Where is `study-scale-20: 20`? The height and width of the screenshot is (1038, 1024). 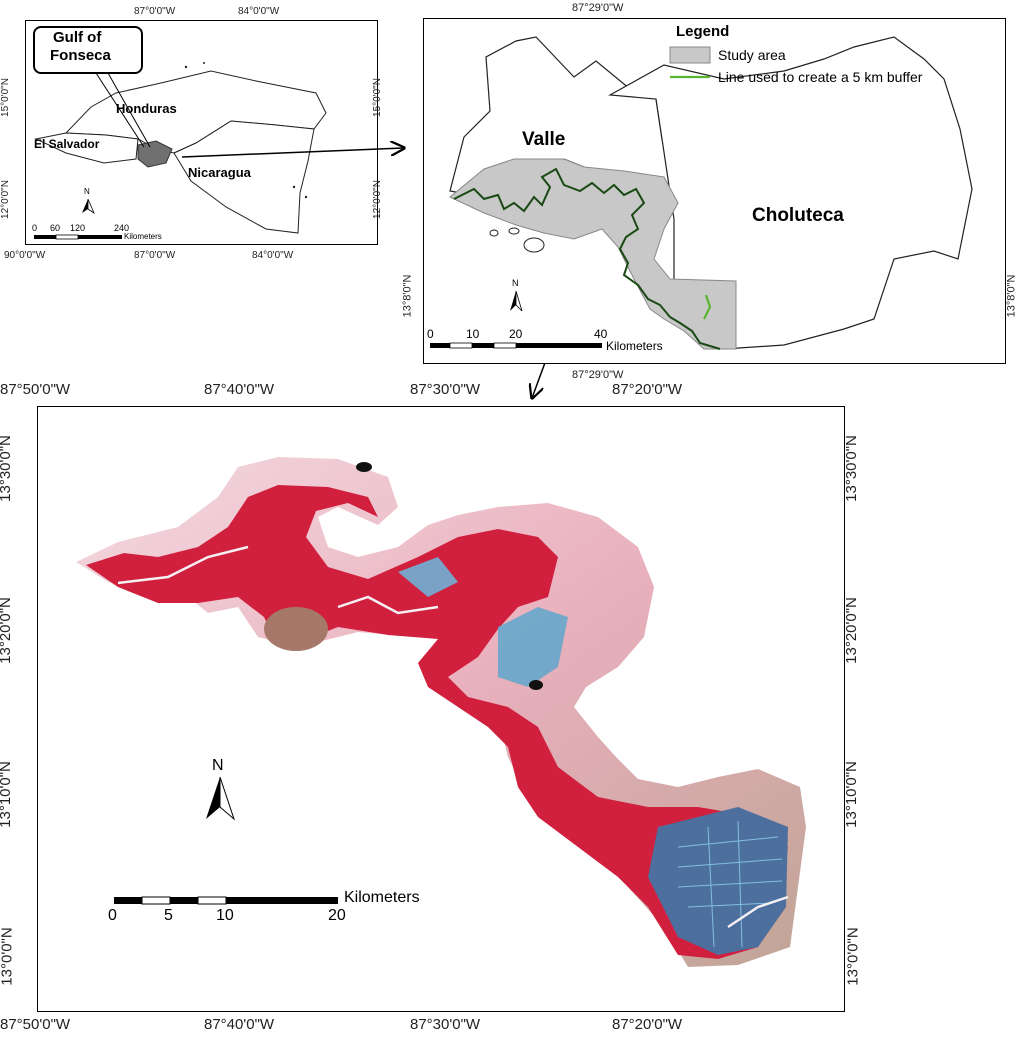 study-scale-20: 20 is located at coordinates (516, 334).